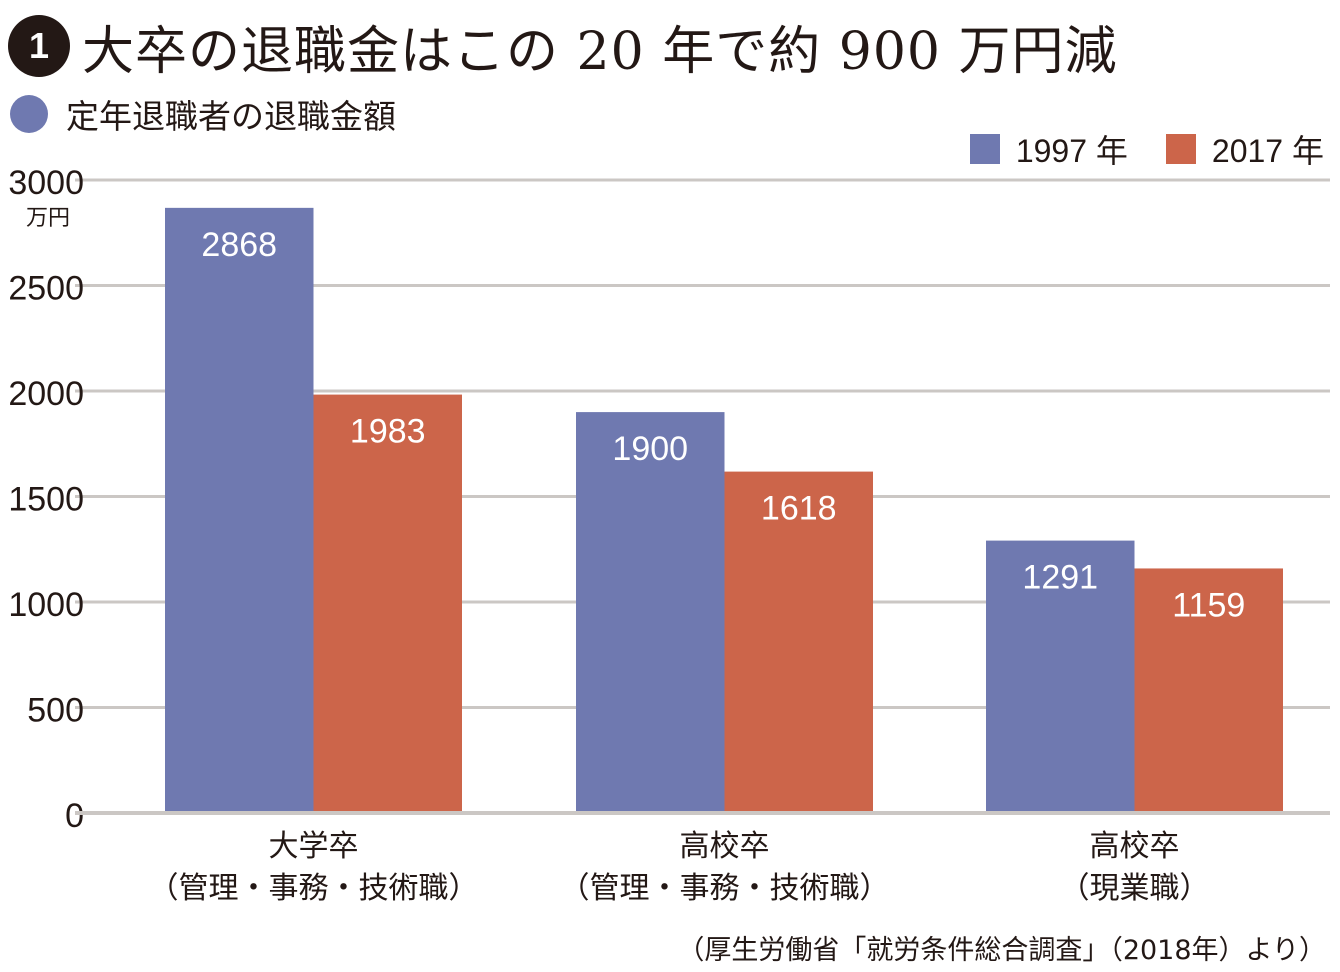  I want to click on bar-value-label: 1618, so click(799, 509).